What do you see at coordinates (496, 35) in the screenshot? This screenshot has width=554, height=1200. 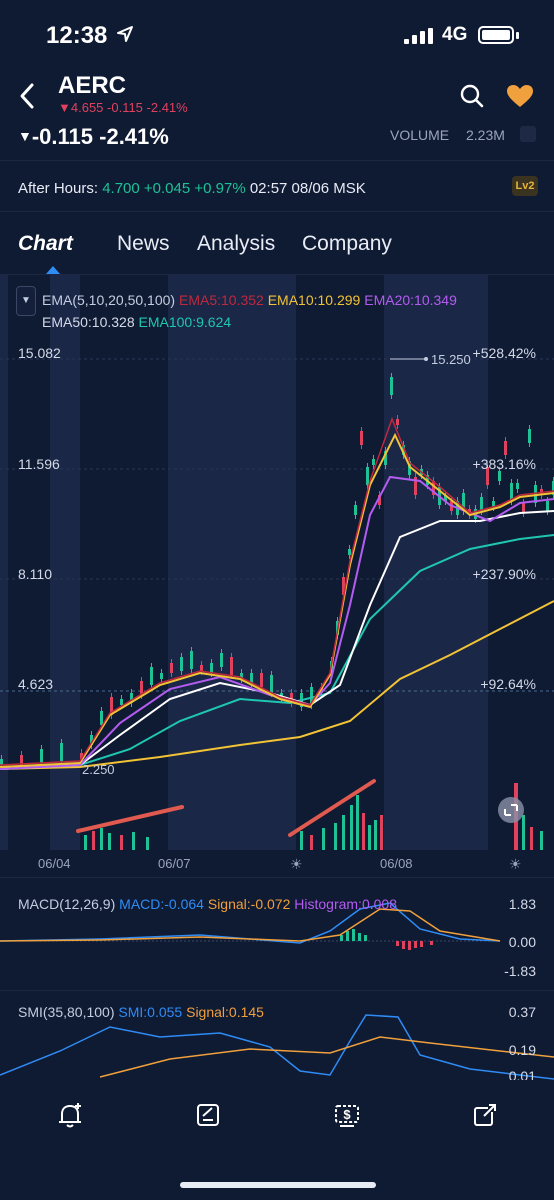 I see `battery-icon` at bounding box center [496, 35].